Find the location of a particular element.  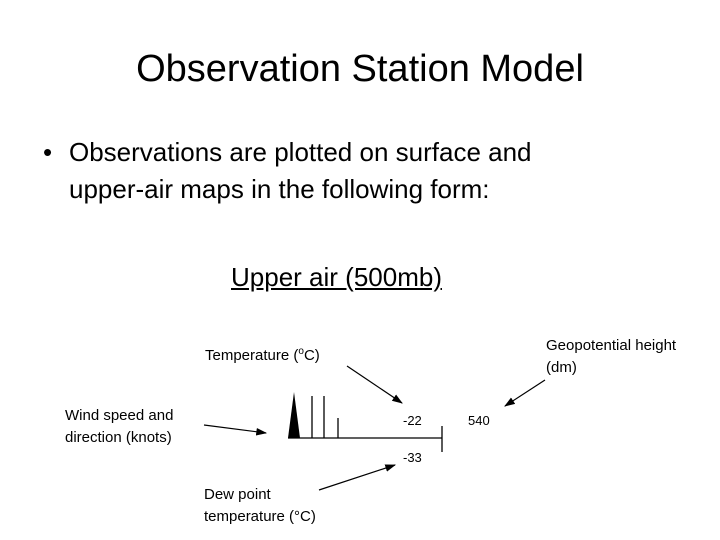

wind-arrow is located at coordinates (235, 430).